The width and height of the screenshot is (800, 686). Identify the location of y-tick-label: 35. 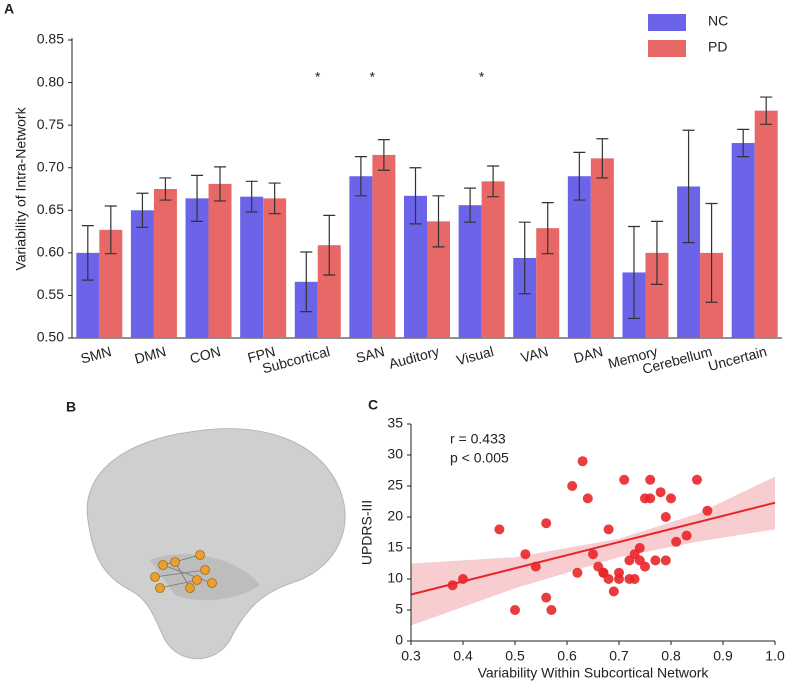
(395, 423).